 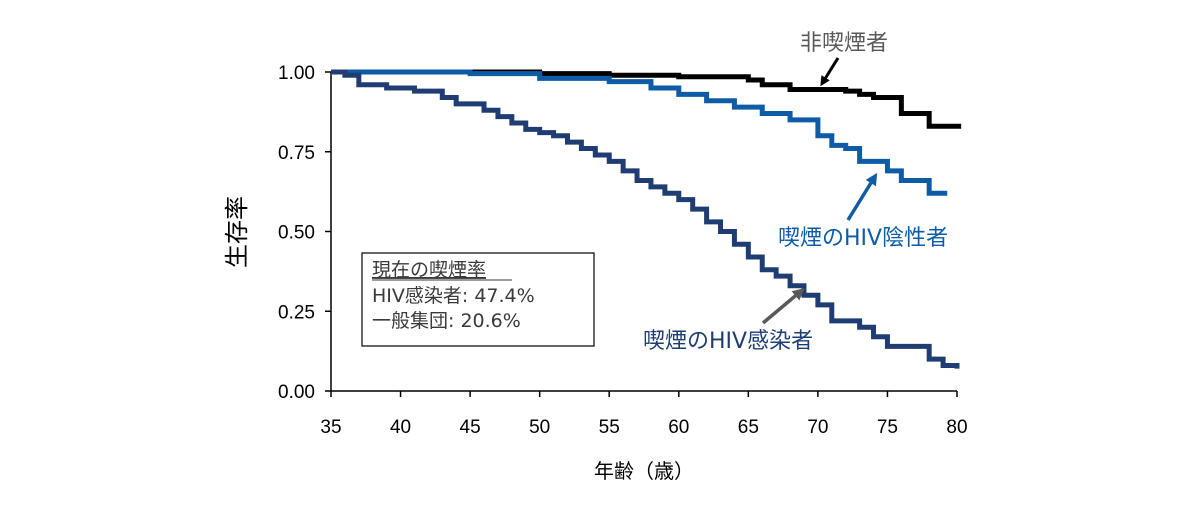 What do you see at coordinates (400, 427) in the screenshot?
I see `x-tick-label: 40` at bounding box center [400, 427].